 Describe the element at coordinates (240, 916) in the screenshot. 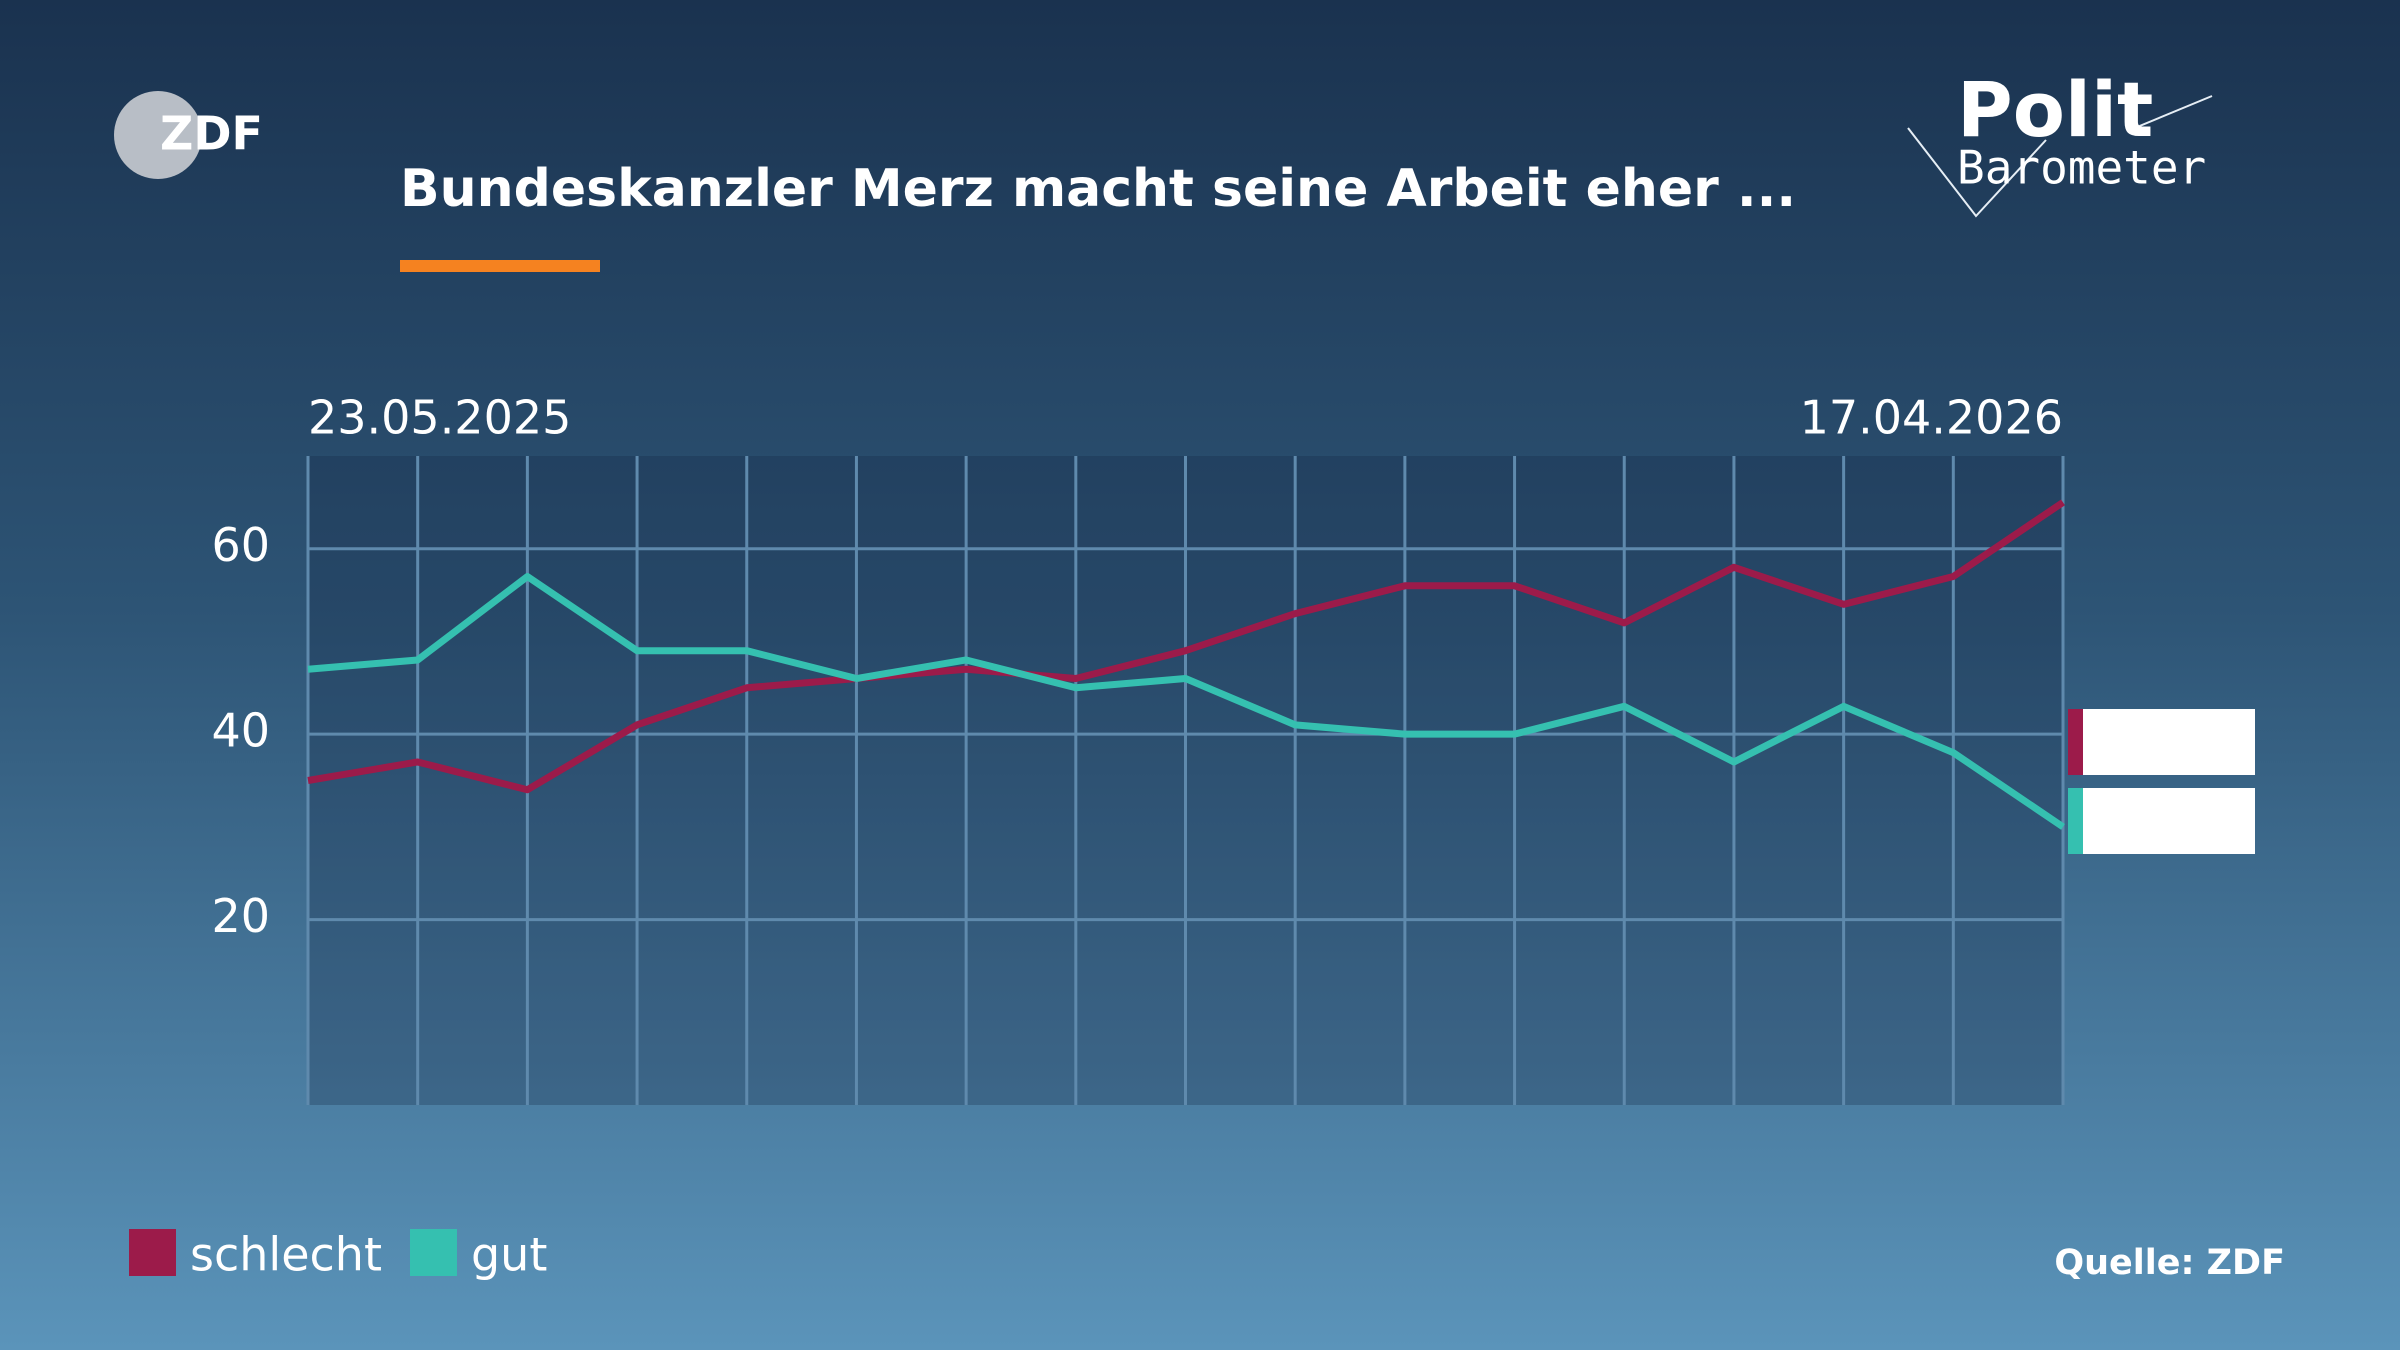

I see `y-tick-label: 20` at that location.